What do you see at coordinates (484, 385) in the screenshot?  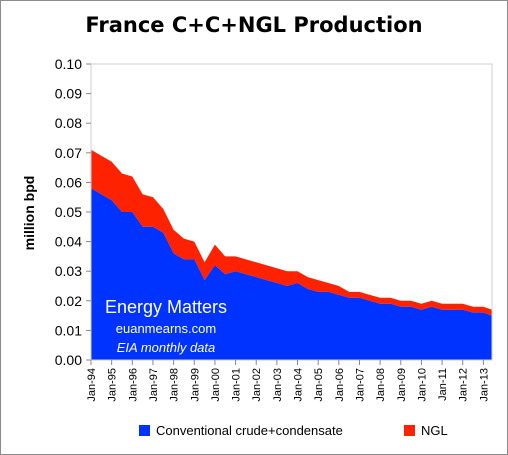 I see `x-tick-label: Jan-13` at bounding box center [484, 385].